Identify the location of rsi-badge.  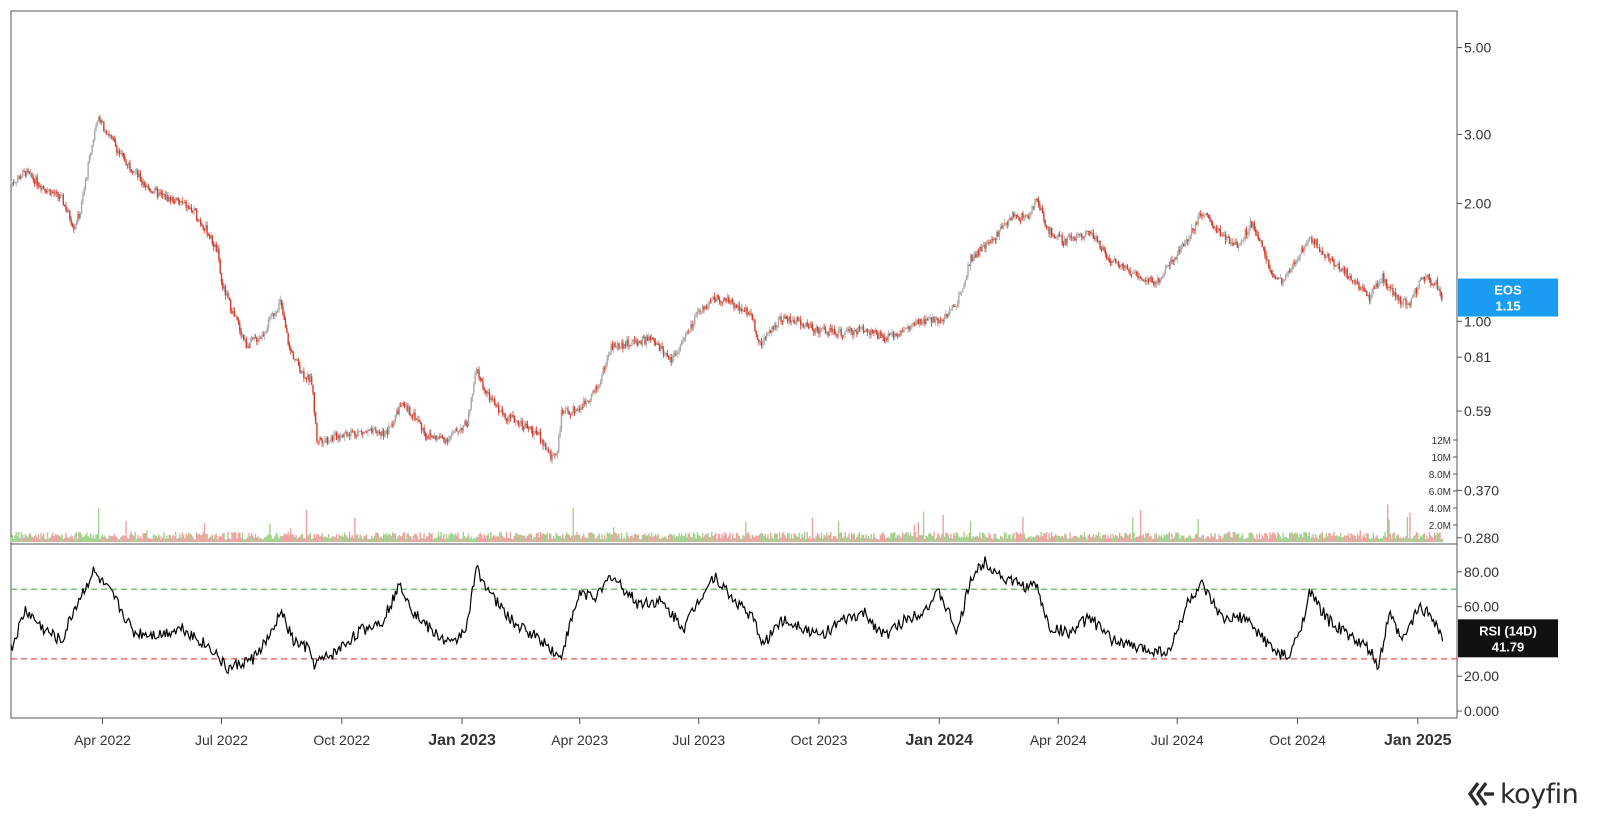
(1508, 638).